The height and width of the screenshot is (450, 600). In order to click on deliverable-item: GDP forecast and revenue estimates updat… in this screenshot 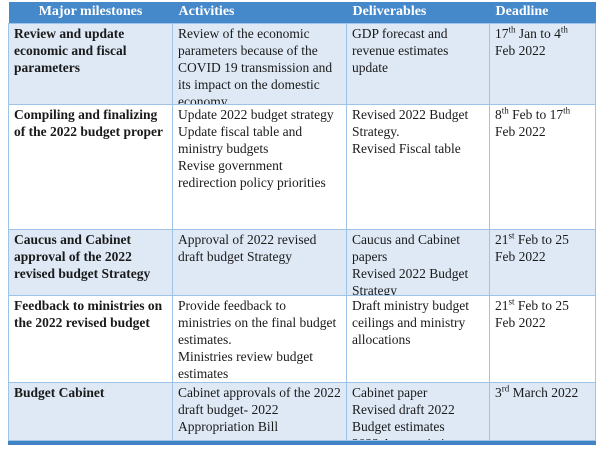, I will do `click(400, 50)`.